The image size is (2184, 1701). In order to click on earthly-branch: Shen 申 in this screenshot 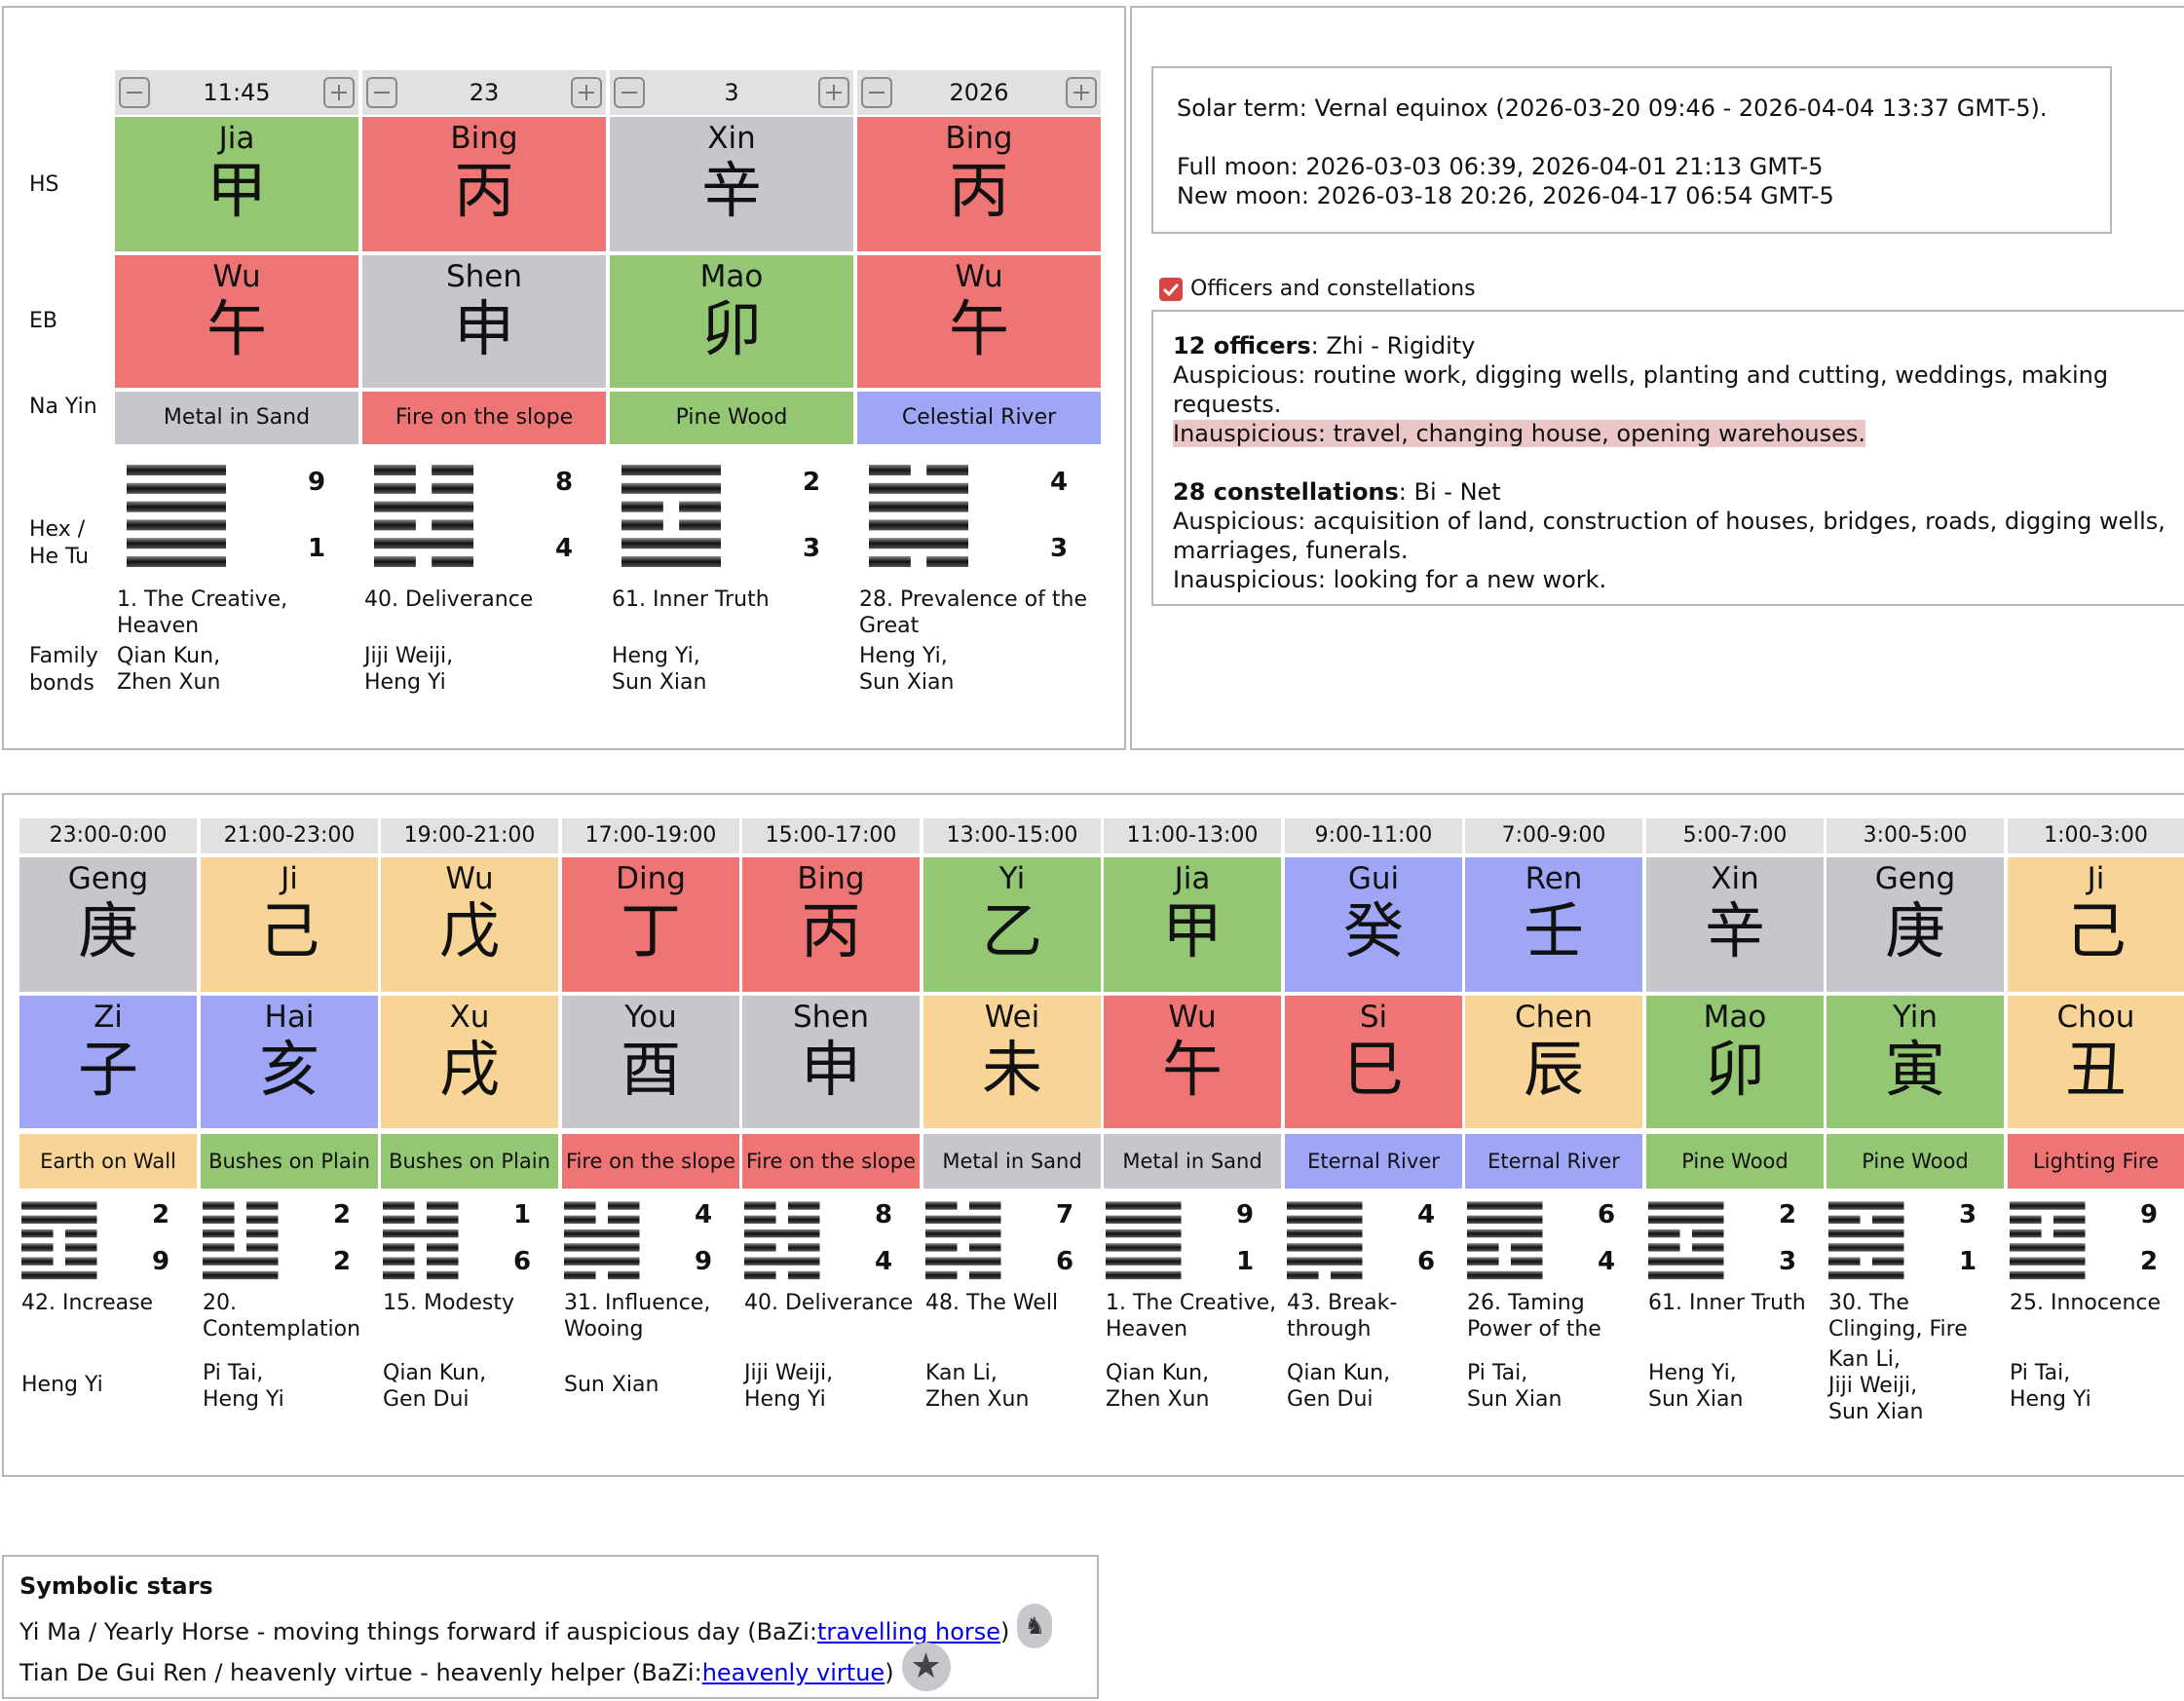, I will do `click(484, 322)`.